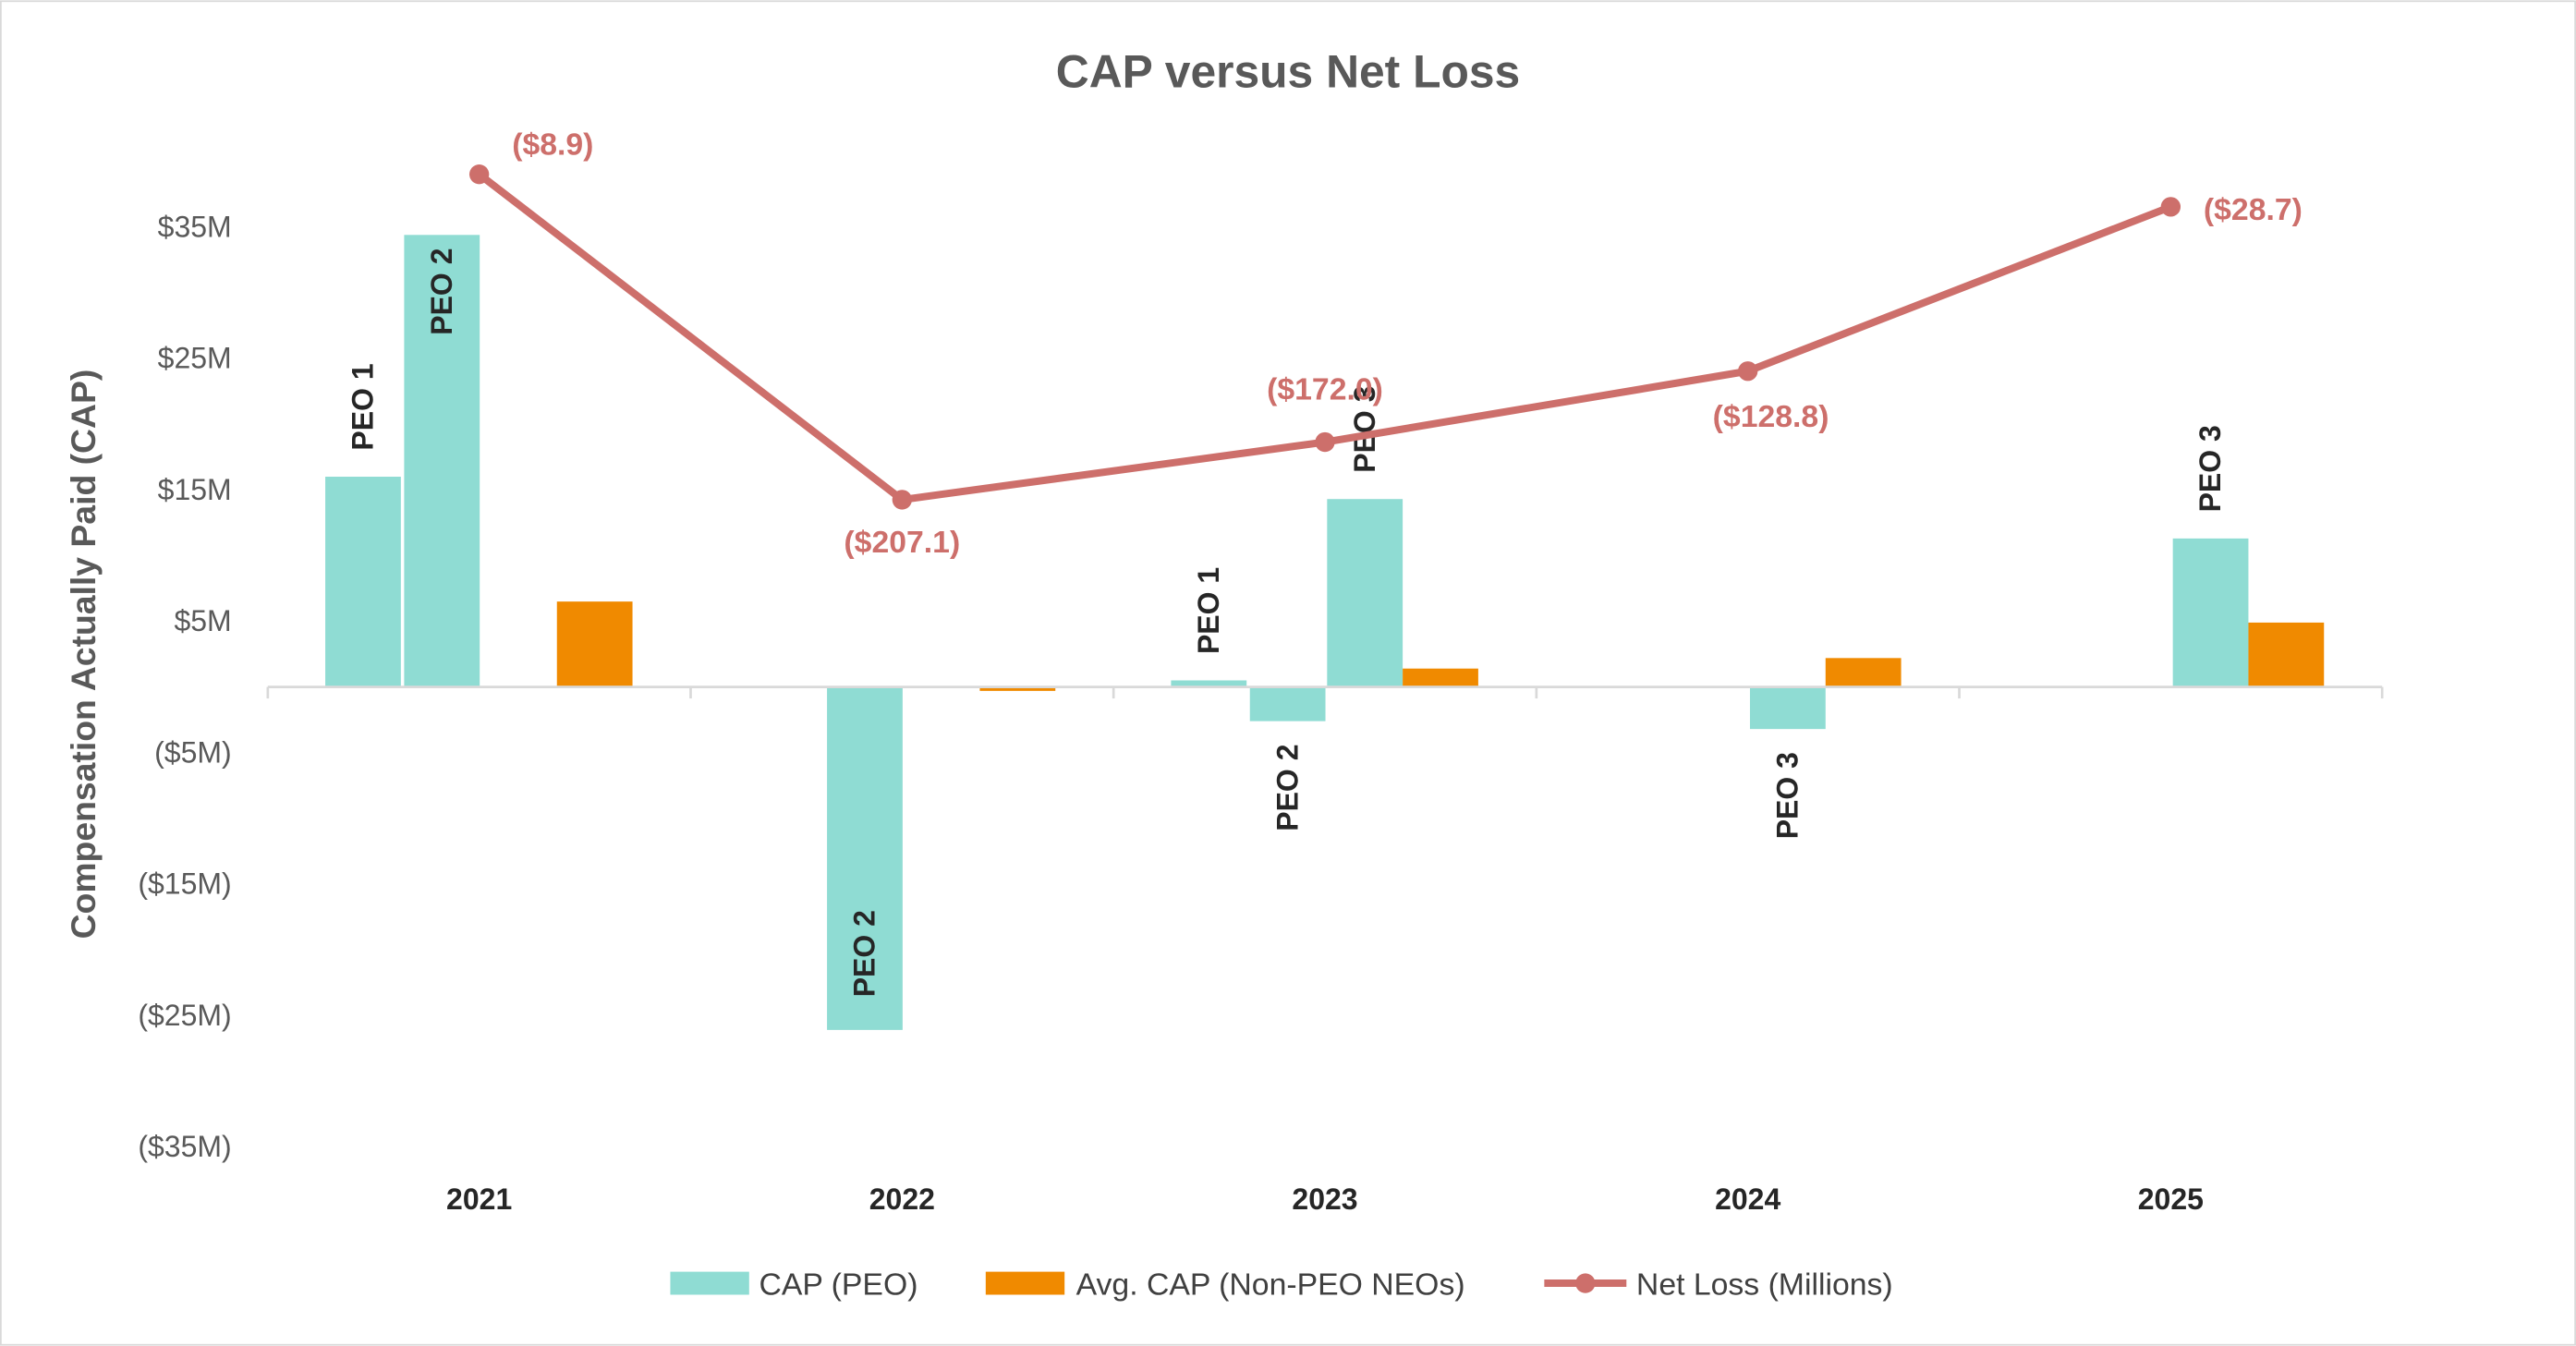 The width and height of the screenshot is (2576, 1346). I want to click on y-tick-label: $35M, so click(195, 226).